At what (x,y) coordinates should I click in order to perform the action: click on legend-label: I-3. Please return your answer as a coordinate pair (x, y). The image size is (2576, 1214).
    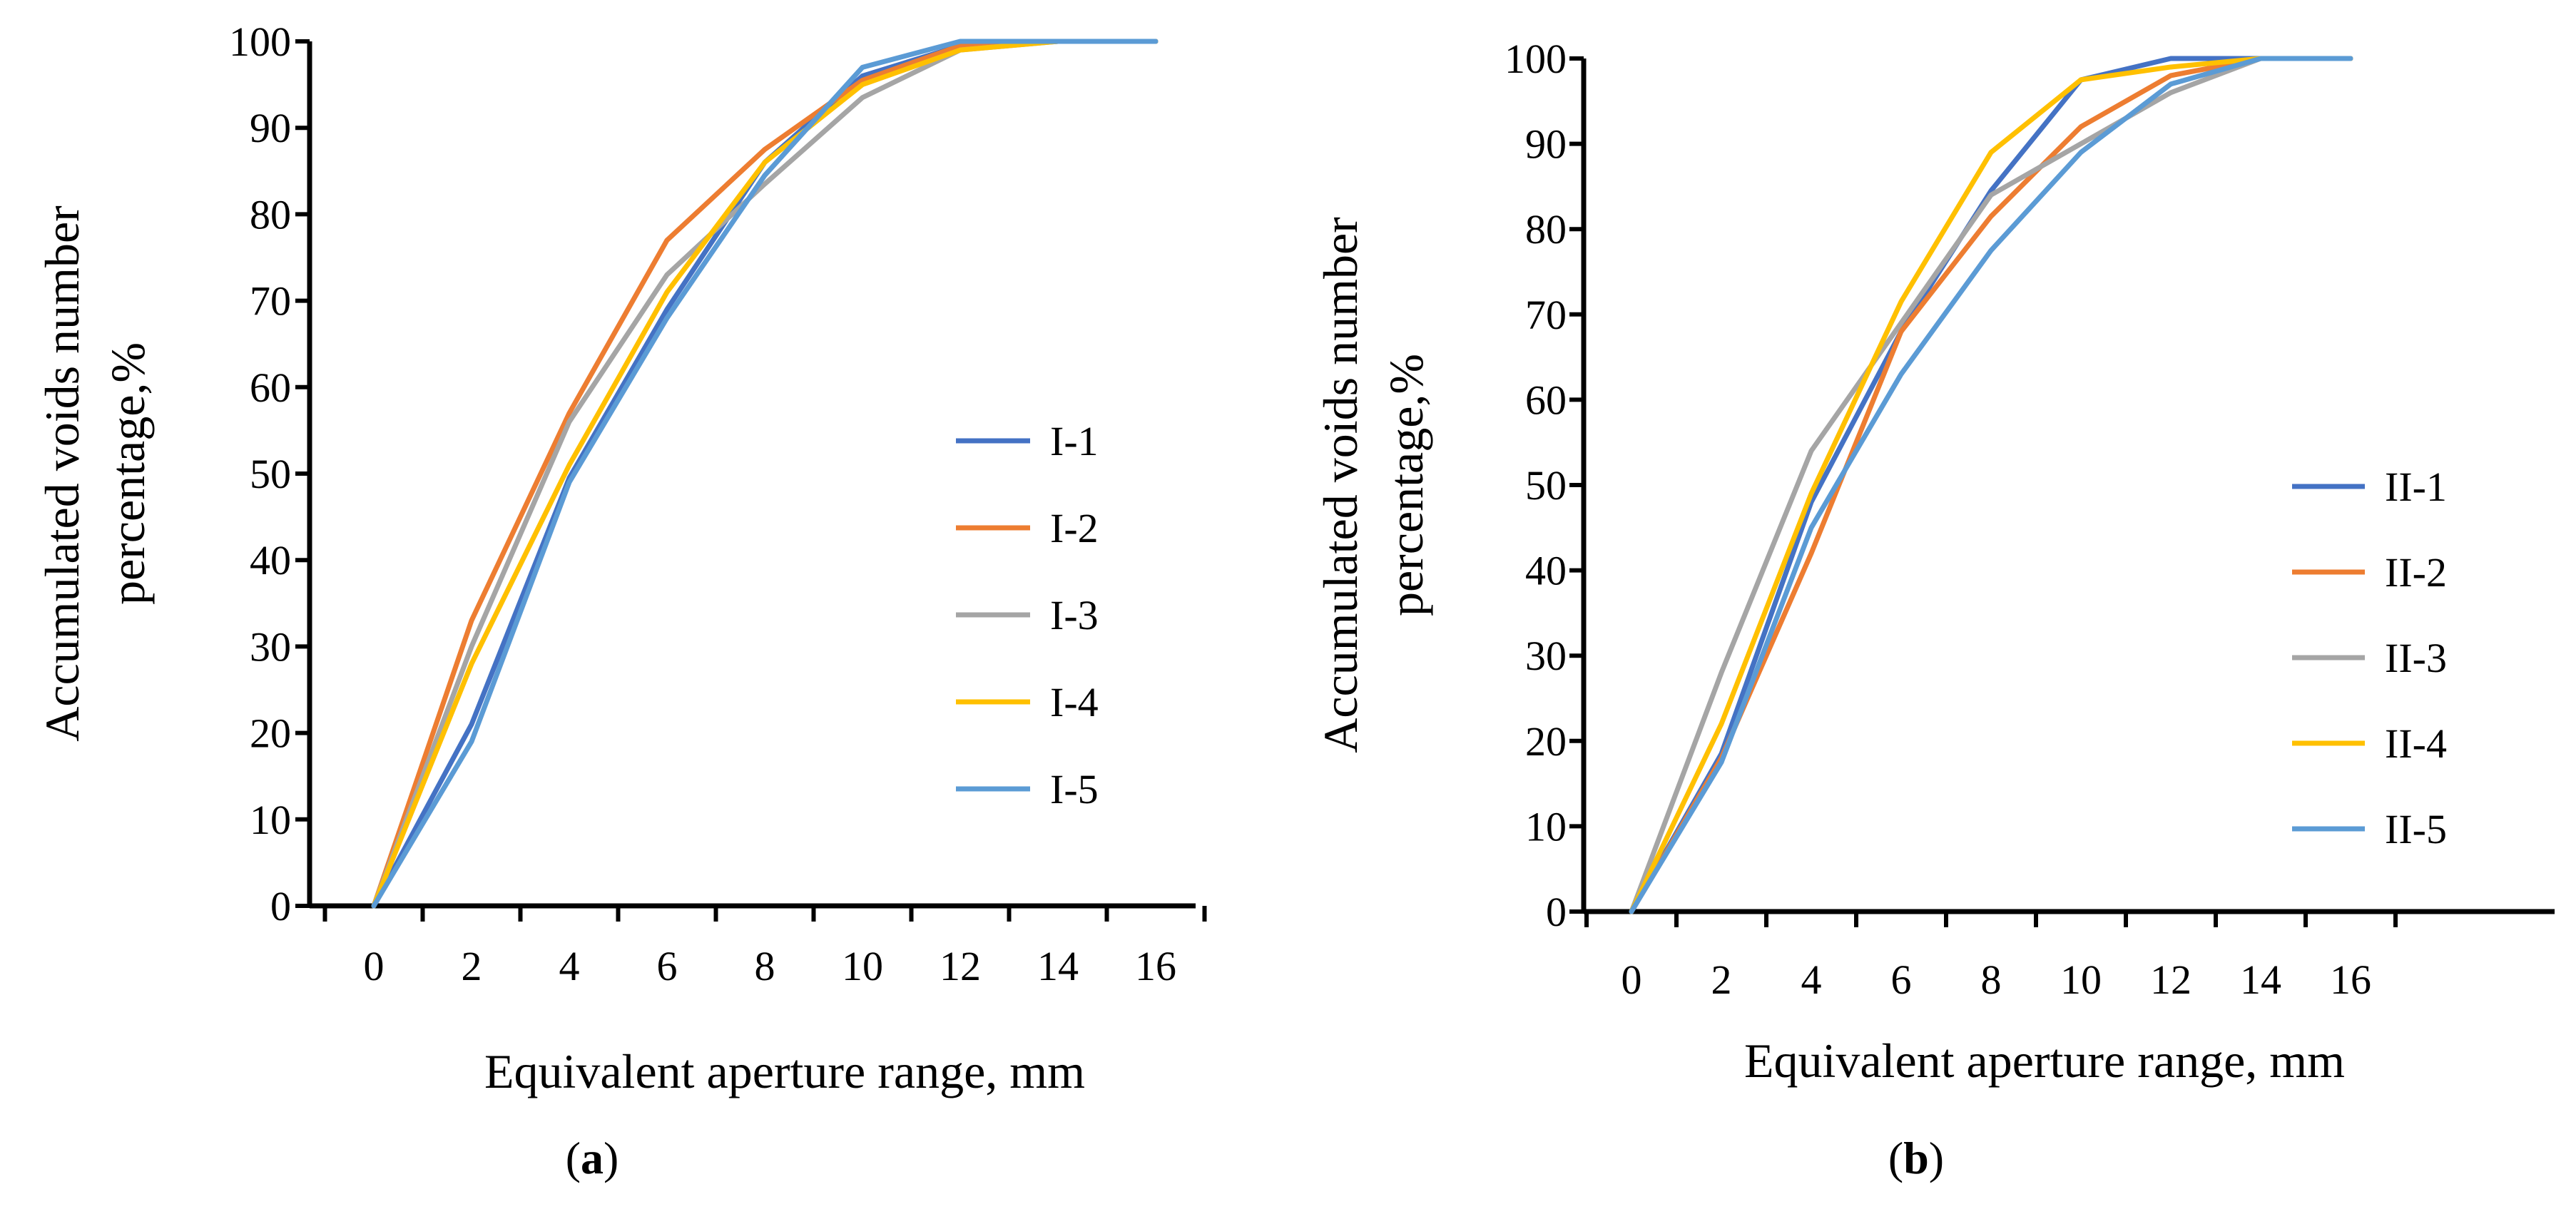
    Looking at the image, I should click on (1074, 615).